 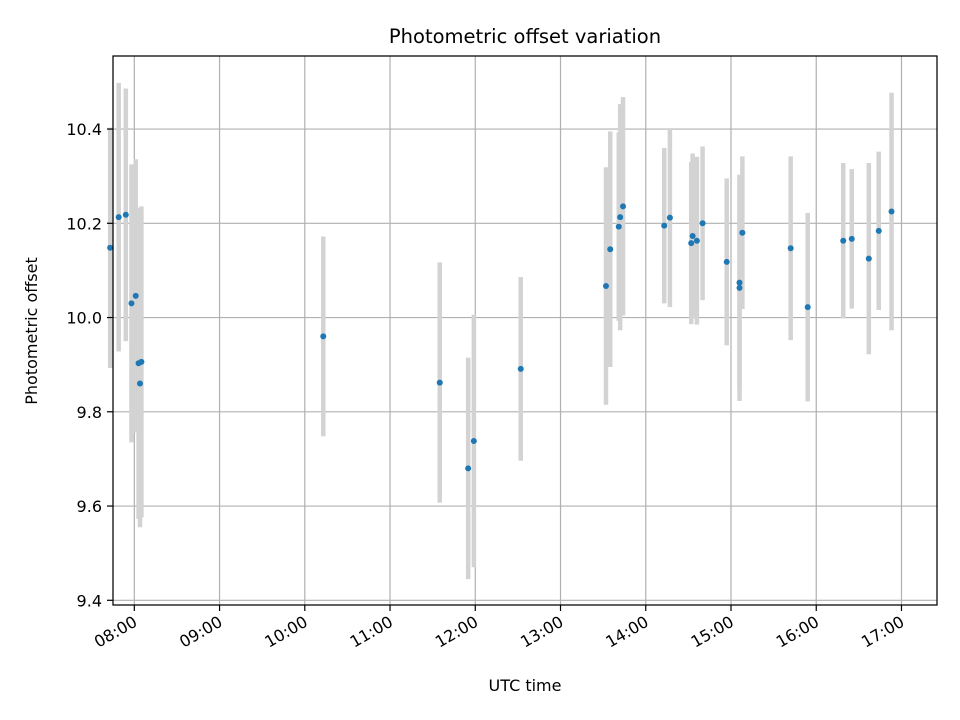 What do you see at coordinates (84, 223) in the screenshot?
I see `y-tick-label: 10.2` at bounding box center [84, 223].